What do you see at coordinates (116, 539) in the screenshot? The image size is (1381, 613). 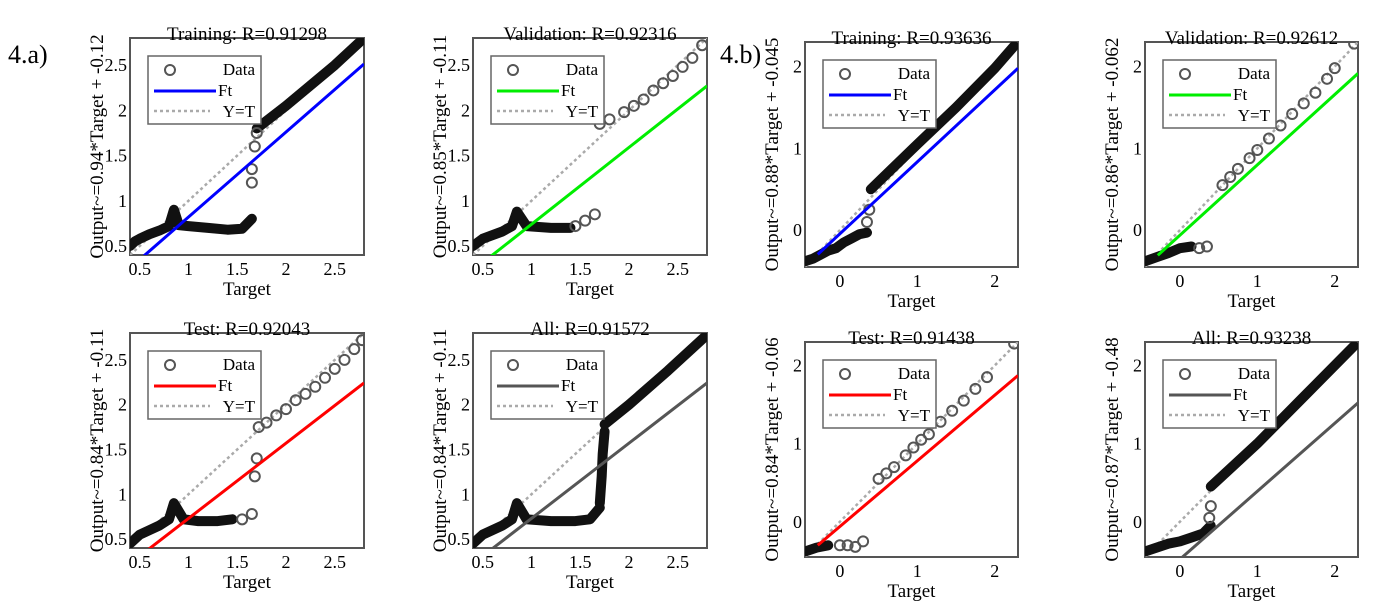 I see `y-tick-label: 0.5` at bounding box center [116, 539].